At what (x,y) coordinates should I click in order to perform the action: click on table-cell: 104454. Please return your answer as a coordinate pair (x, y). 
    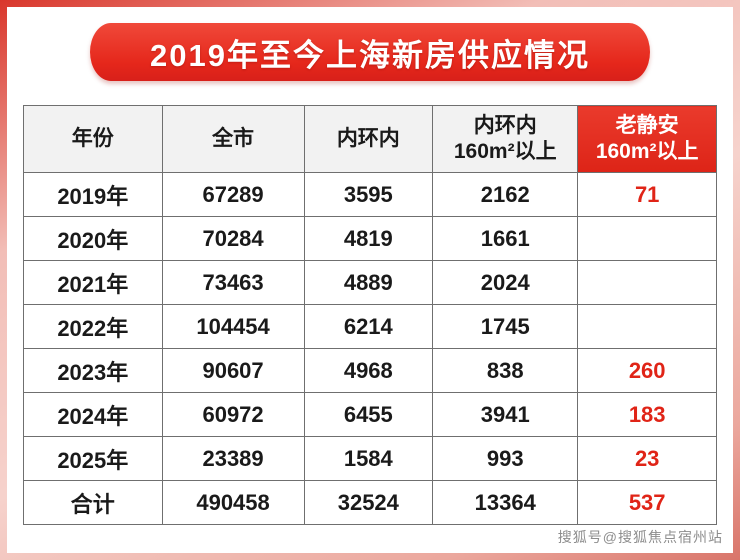
    Looking at the image, I should click on (233, 326).